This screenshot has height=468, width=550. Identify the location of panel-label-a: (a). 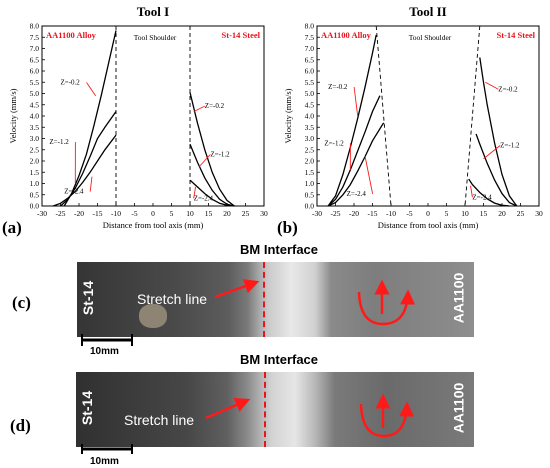
(12, 227).